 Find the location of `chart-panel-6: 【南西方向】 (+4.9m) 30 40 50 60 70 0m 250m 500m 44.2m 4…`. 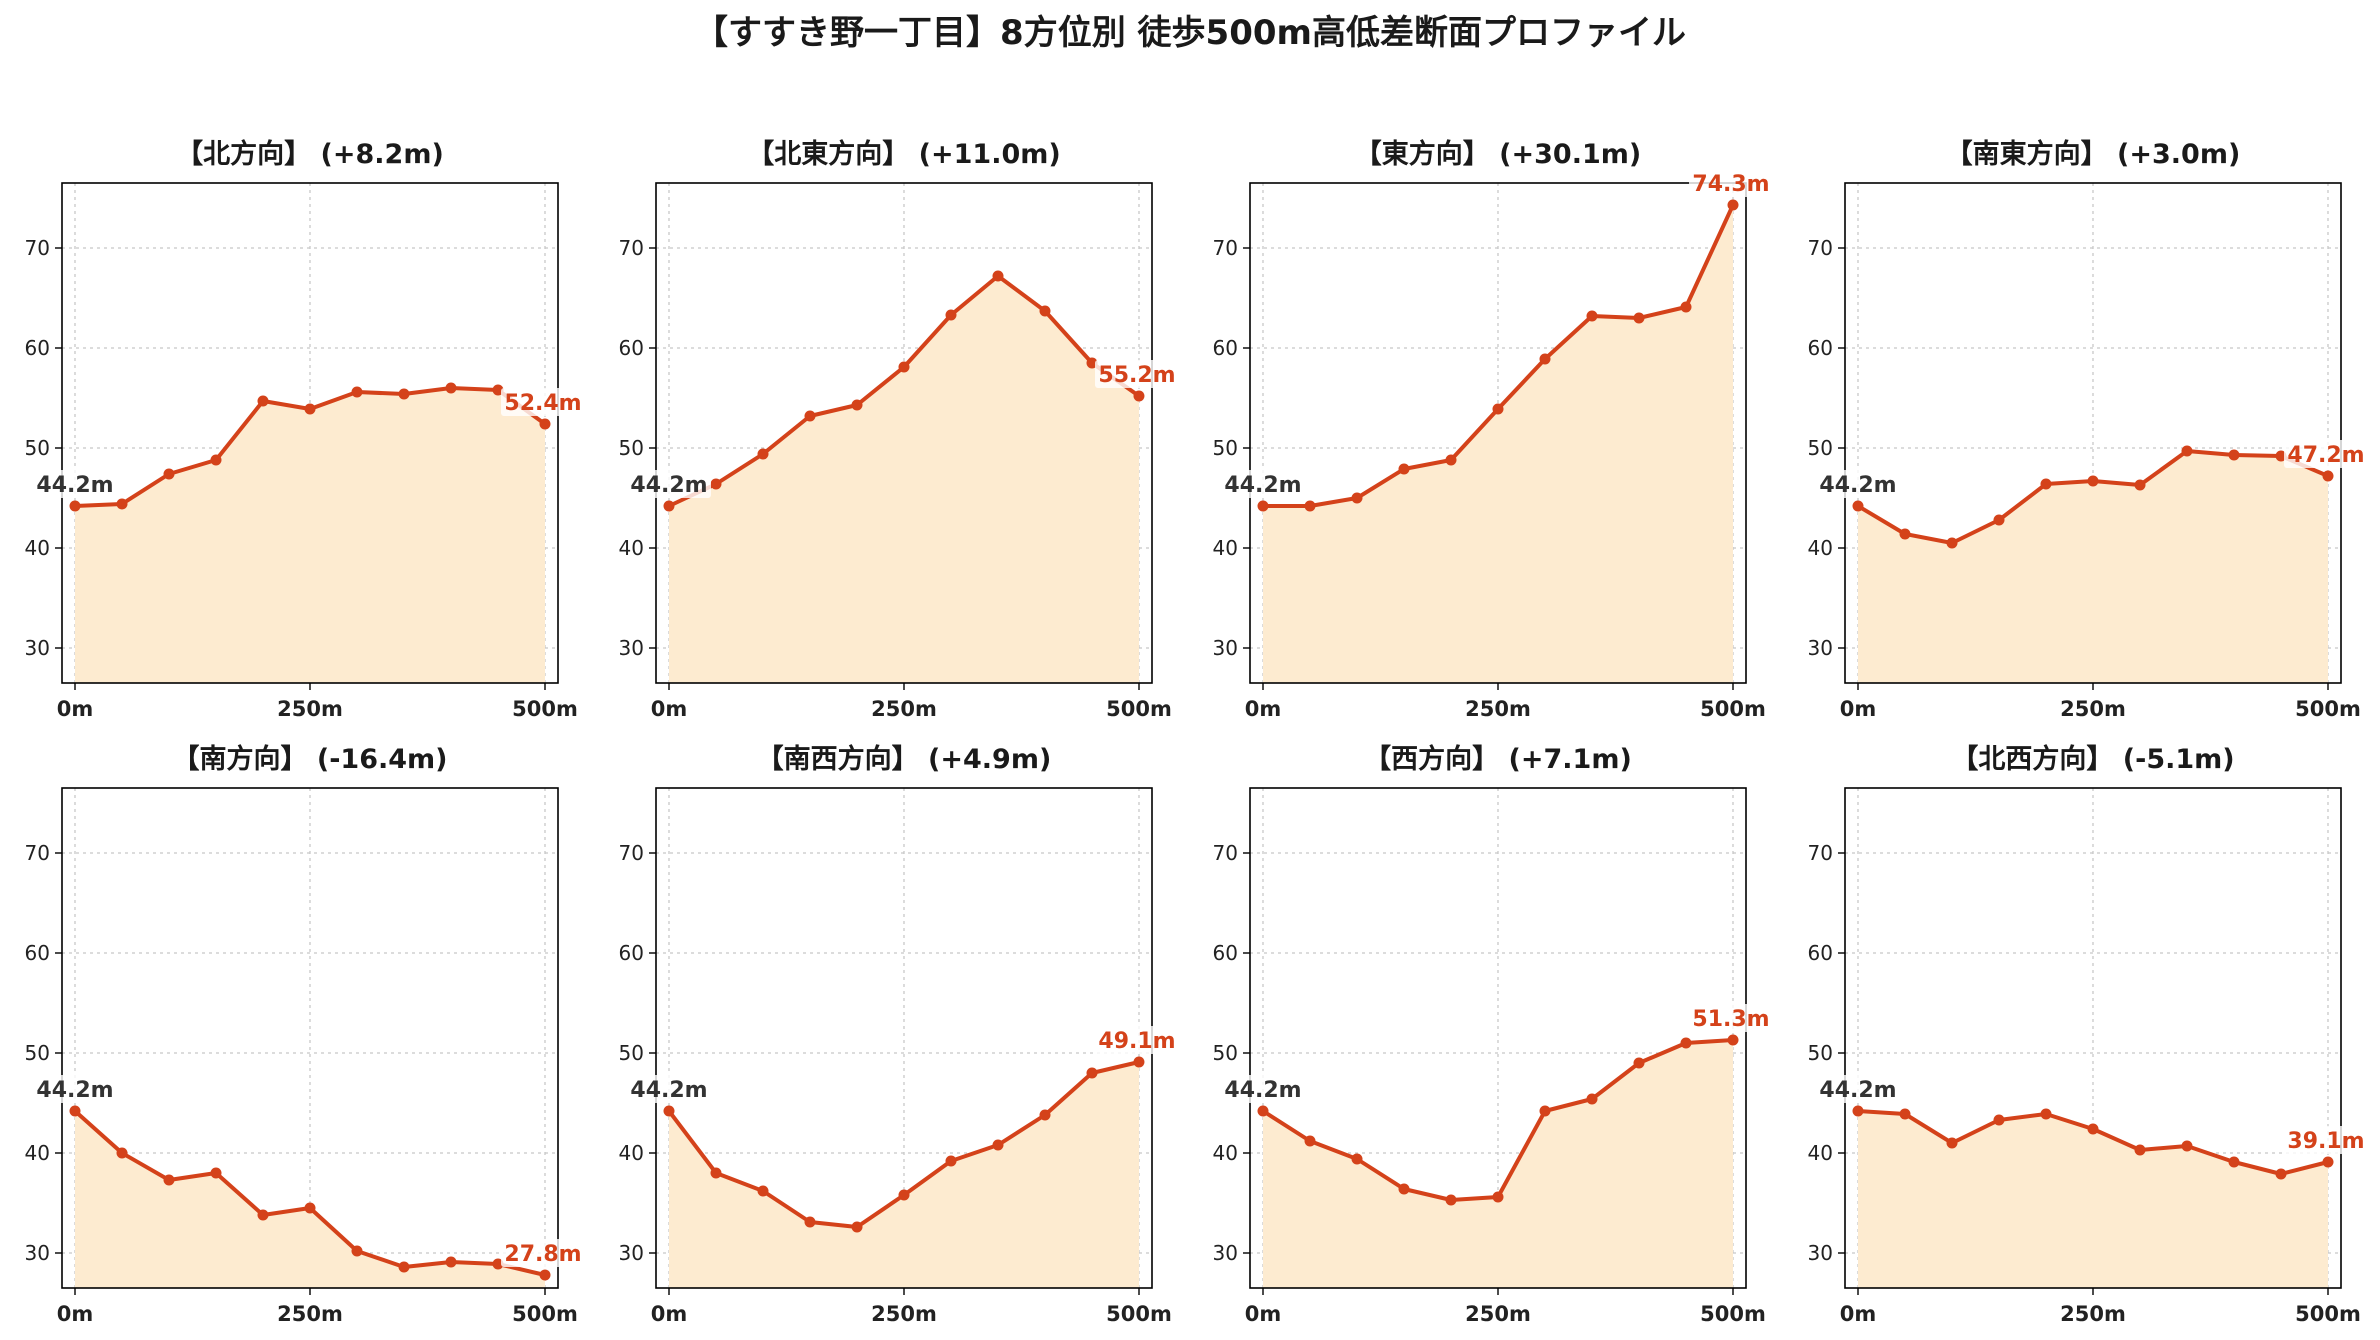

chart-panel-6: 【南西方向】 (+4.9m) 30 40 50 60 70 0m 250m 500m 44.2m 4… is located at coordinates (899, 1034).